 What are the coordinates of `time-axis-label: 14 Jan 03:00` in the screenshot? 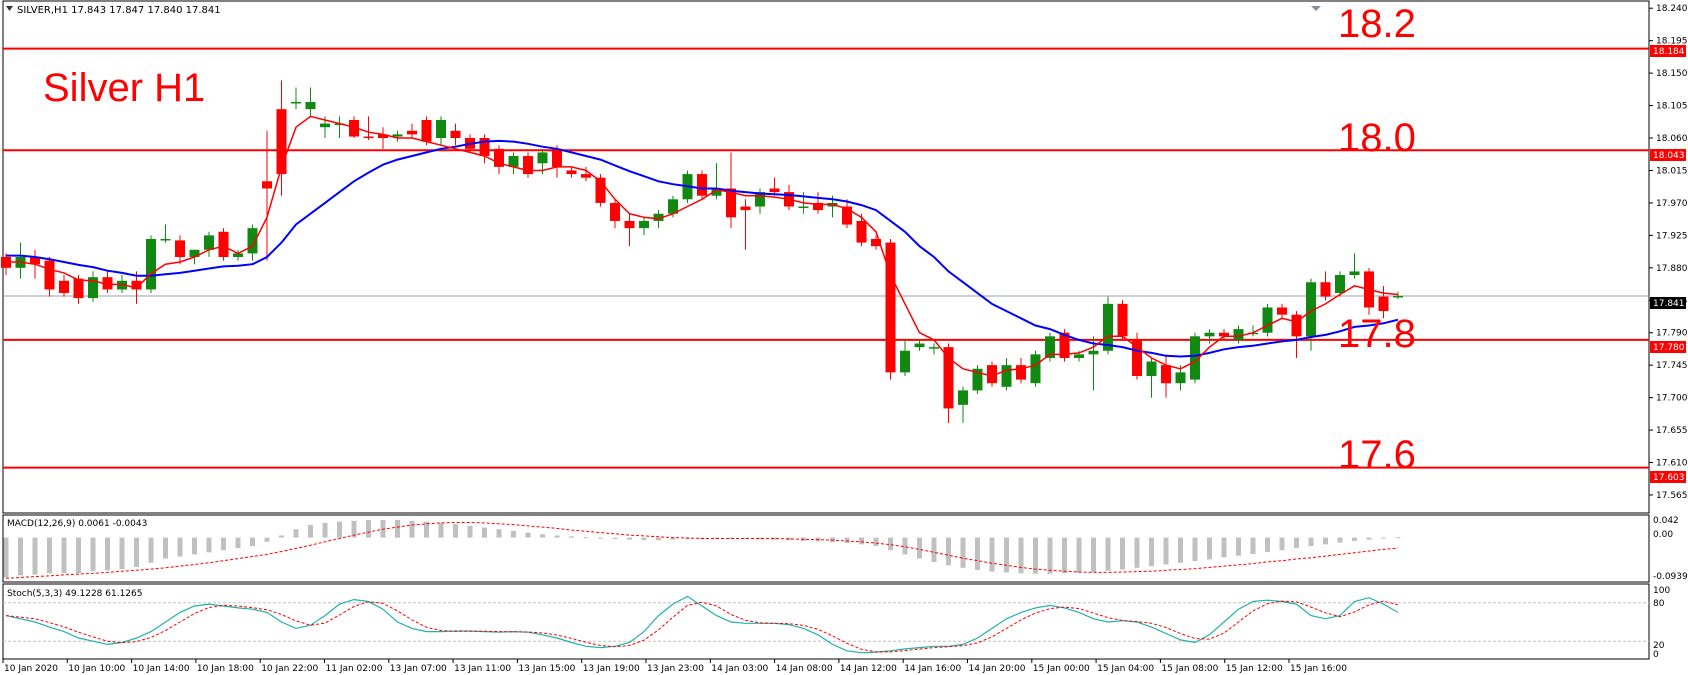 It's located at (739, 669).